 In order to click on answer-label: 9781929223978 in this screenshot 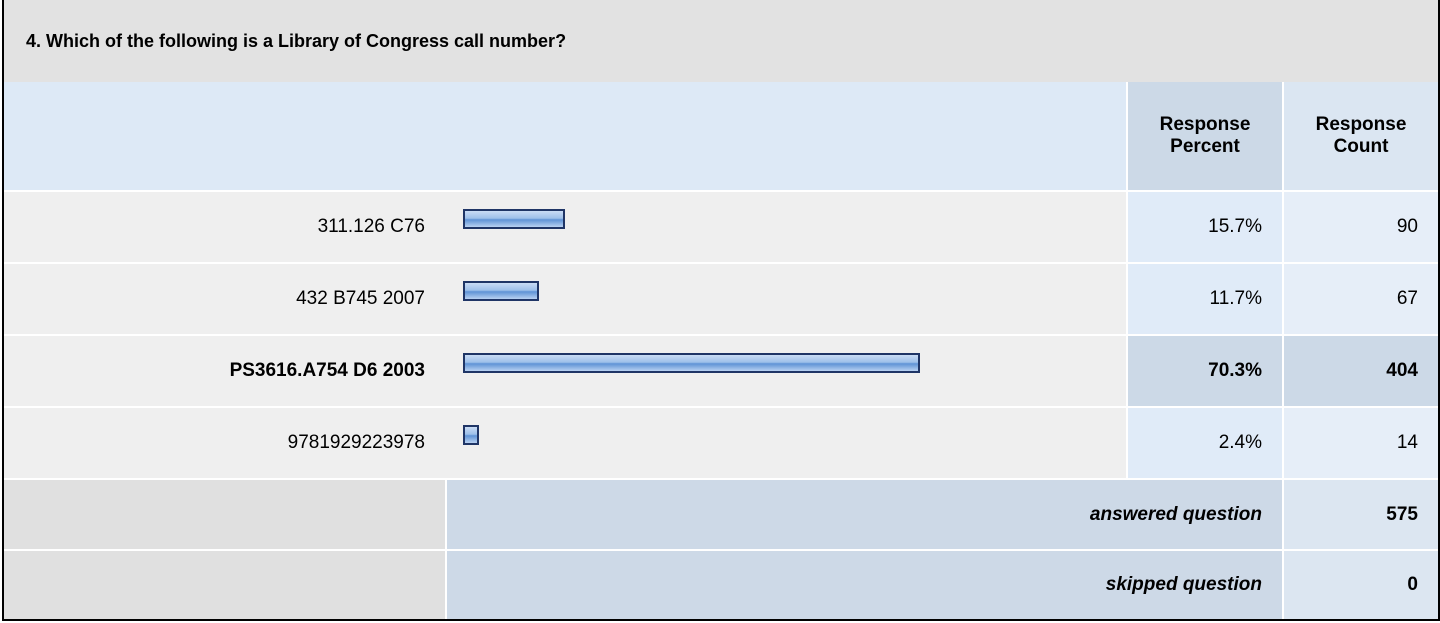, I will do `click(224, 442)`.